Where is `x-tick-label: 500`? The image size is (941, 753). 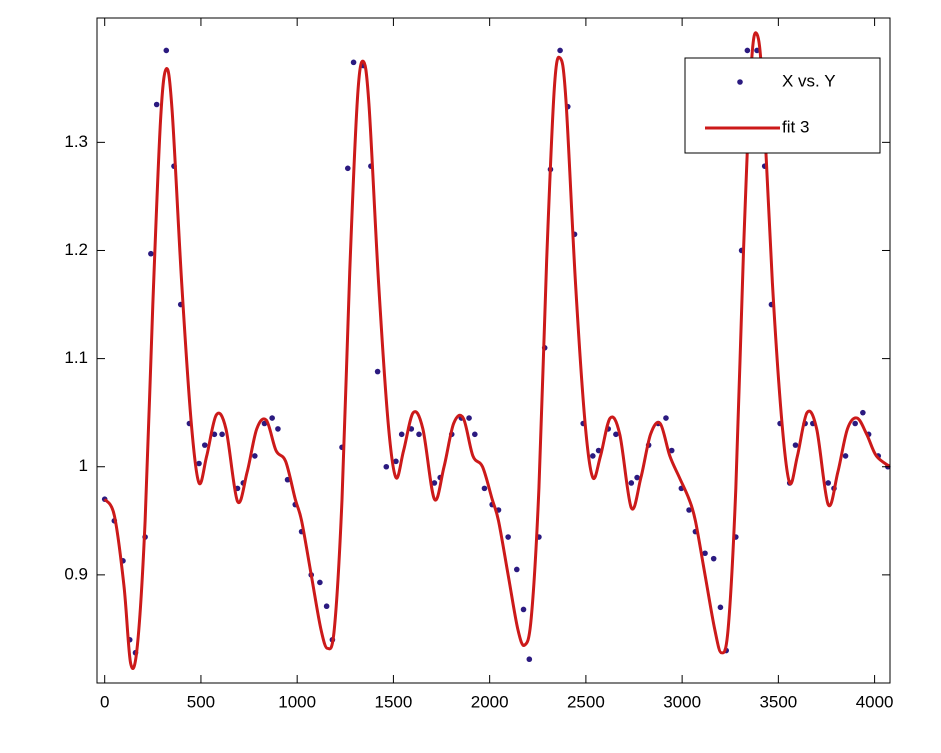
x-tick-label: 500 is located at coordinates (201, 701).